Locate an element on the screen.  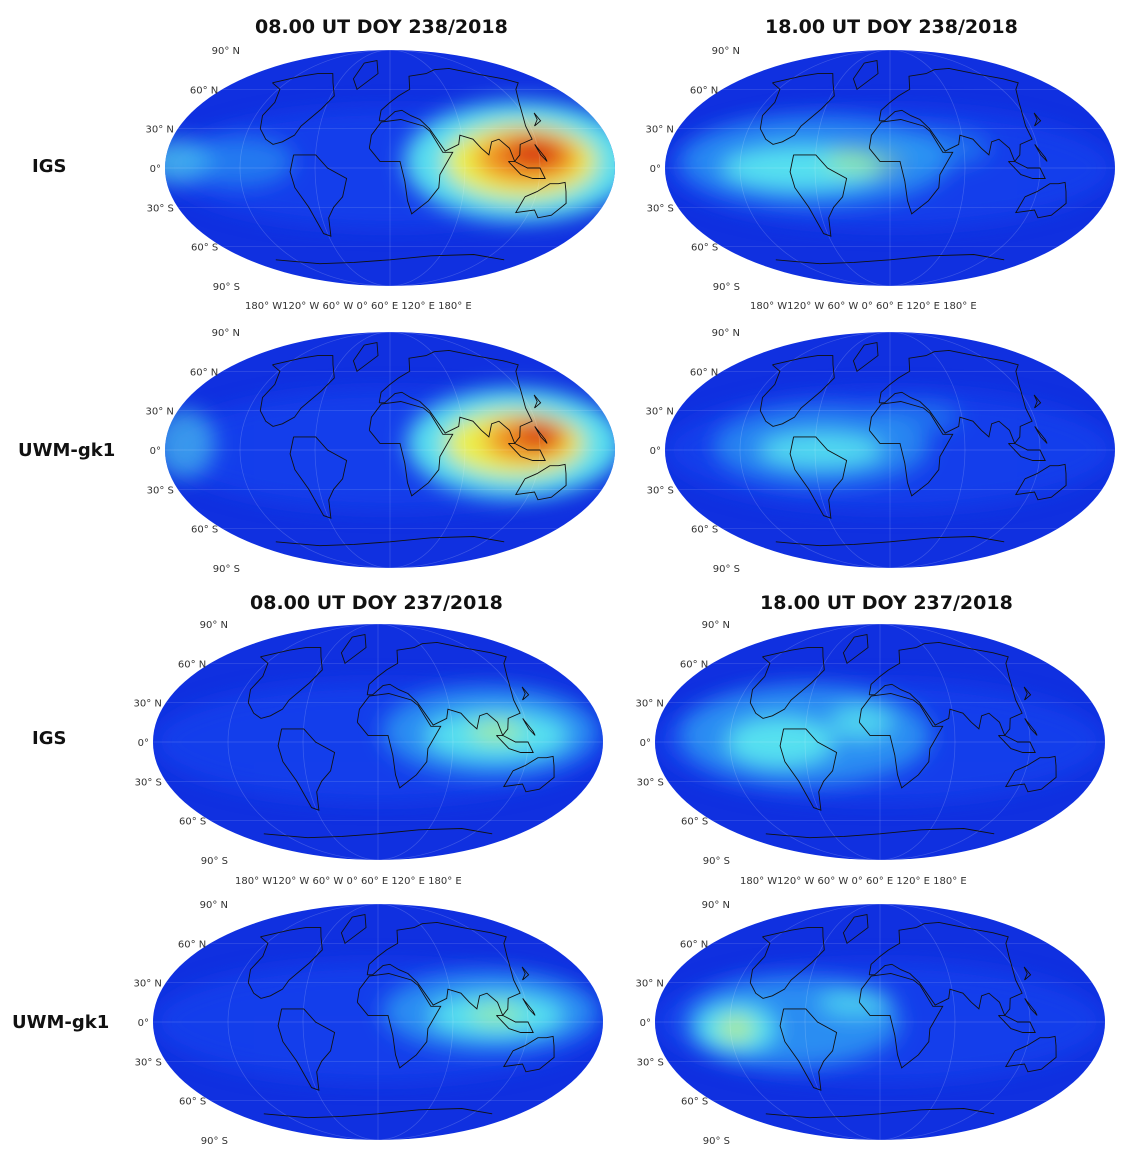
row-label-uwm-1: UWM-gk1 is located at coordinates (67, 450).